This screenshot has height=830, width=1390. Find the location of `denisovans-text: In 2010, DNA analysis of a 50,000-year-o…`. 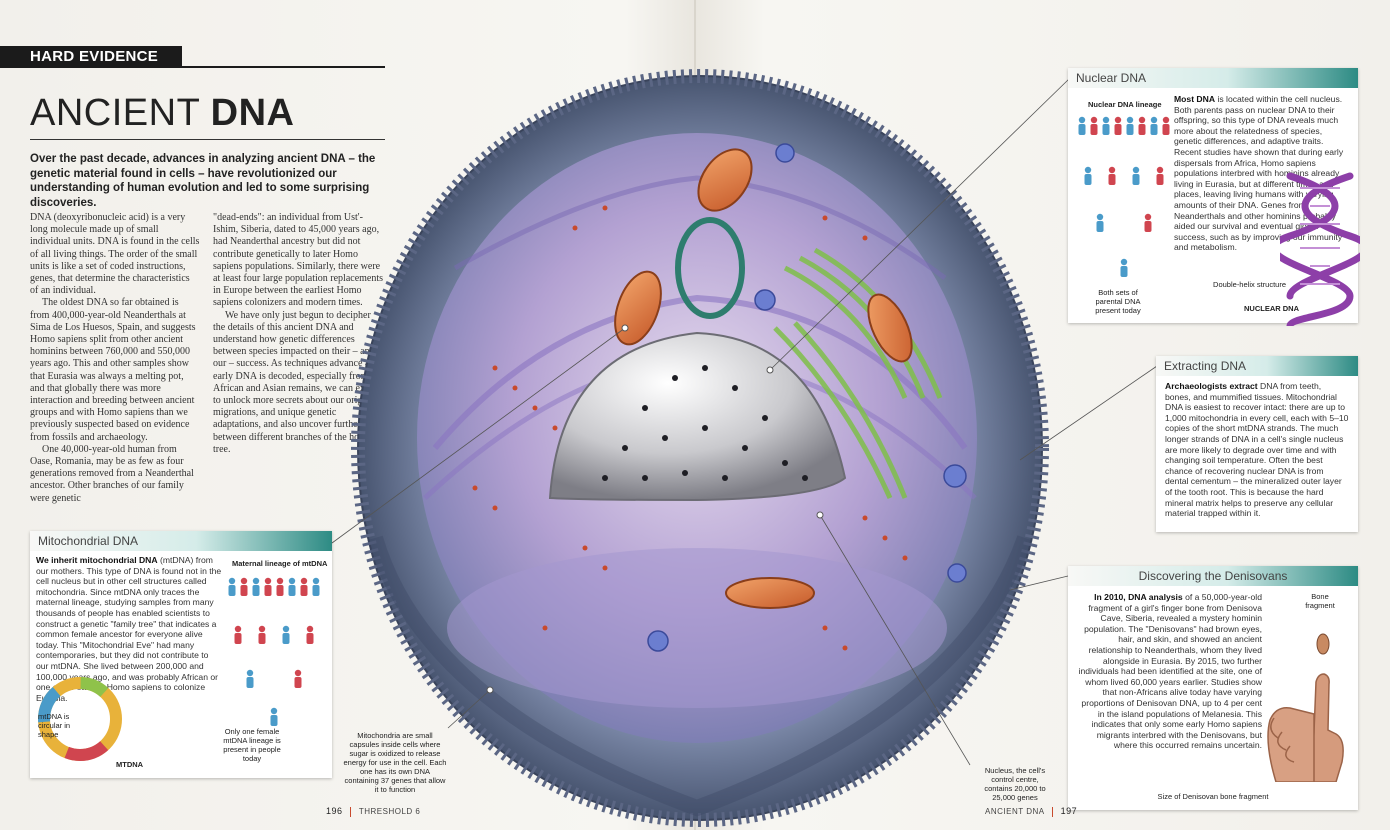

denisovans-text: In 2010, DNA analysis of a 50,000-year-o… is located at coordinates (1170, 671).